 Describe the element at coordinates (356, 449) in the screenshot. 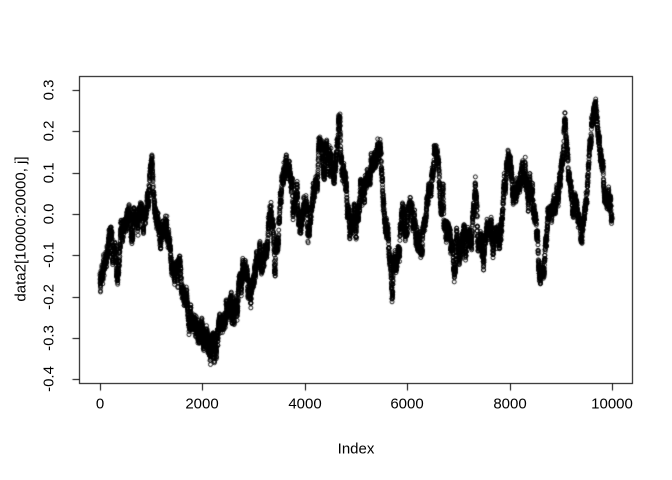

I see `x-axis-label: Index` at that location.